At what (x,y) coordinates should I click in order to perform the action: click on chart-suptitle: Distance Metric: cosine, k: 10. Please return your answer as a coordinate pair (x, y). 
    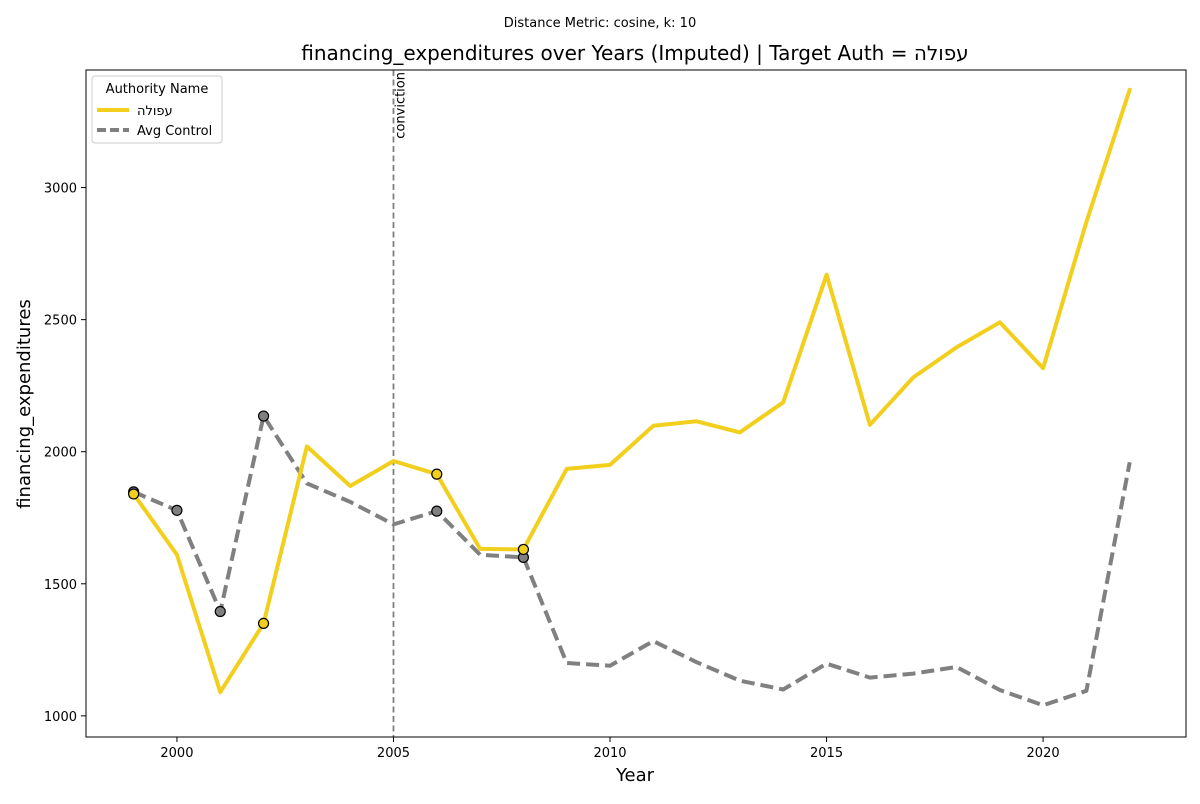
    Looking at the image, I should click on (600, 23).